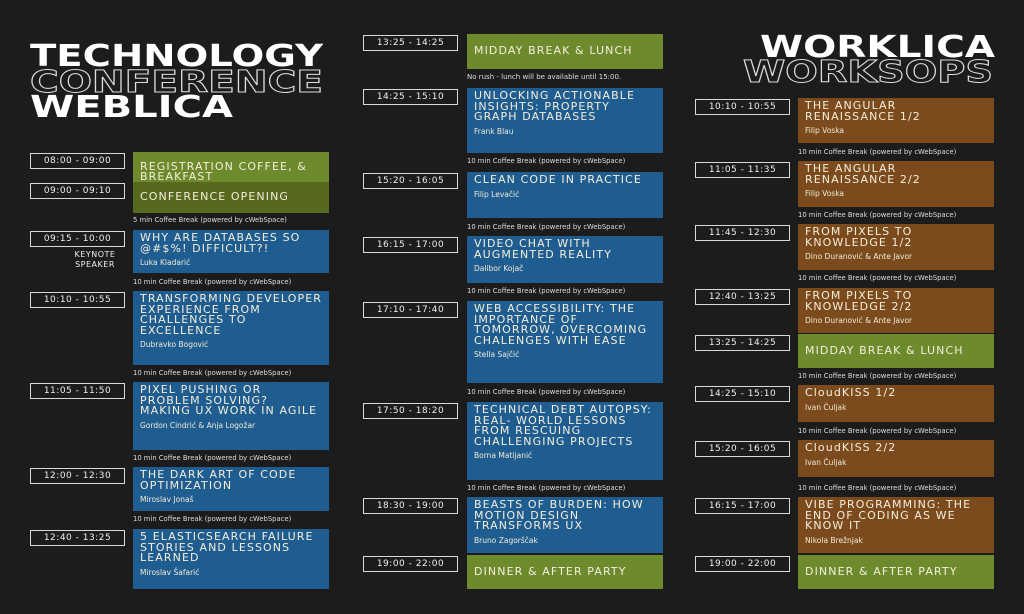 The image size is (1024, 614). Describe the element at coordinates (543, 249) in the screenshot. I see `session-title: VIDEO CHAT WITH AUGMENTED REALITY` at that location.